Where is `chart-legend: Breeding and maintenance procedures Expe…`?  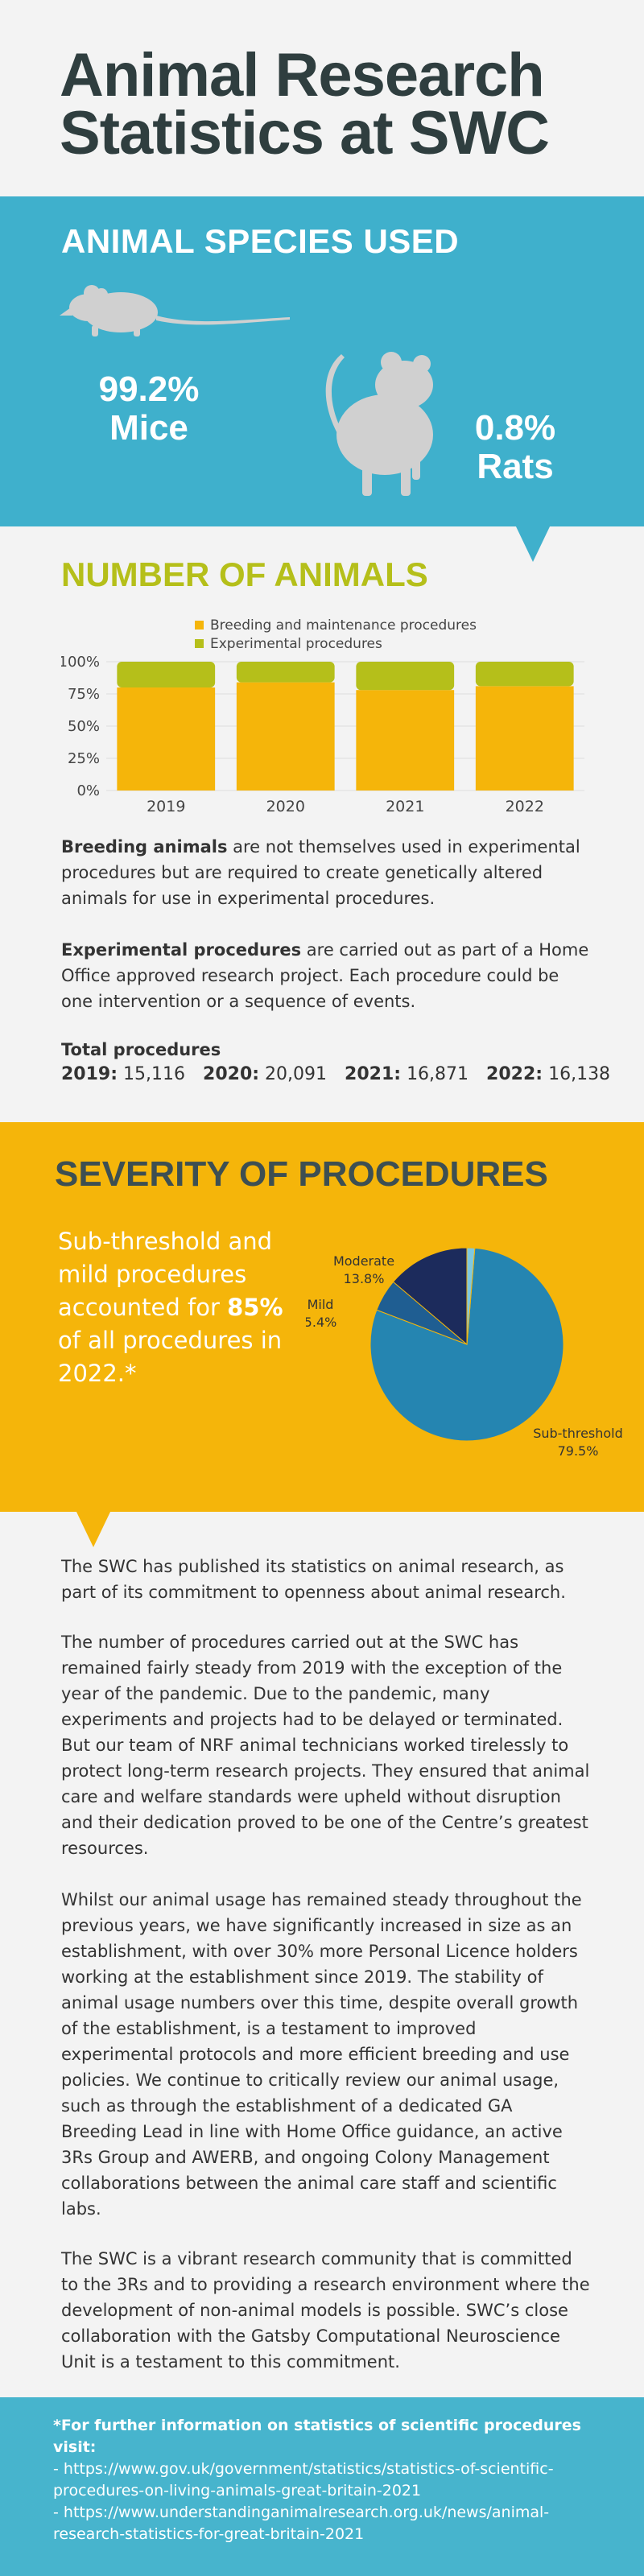 chart-legend: Breeding and maintenance procedures Expe… is located at coordinates (336, 635).